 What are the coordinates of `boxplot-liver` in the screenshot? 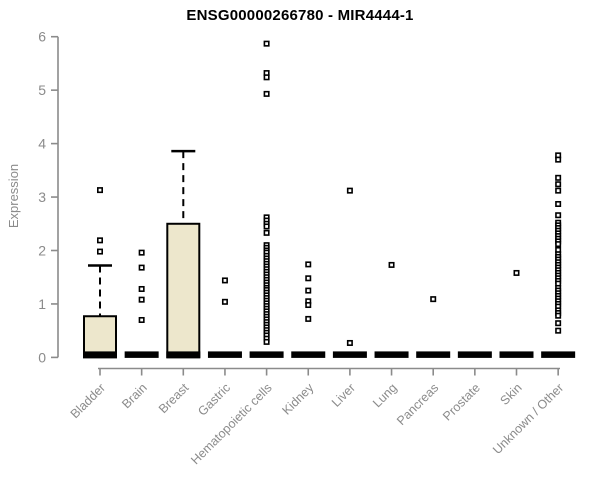 It's located at (349, 354).